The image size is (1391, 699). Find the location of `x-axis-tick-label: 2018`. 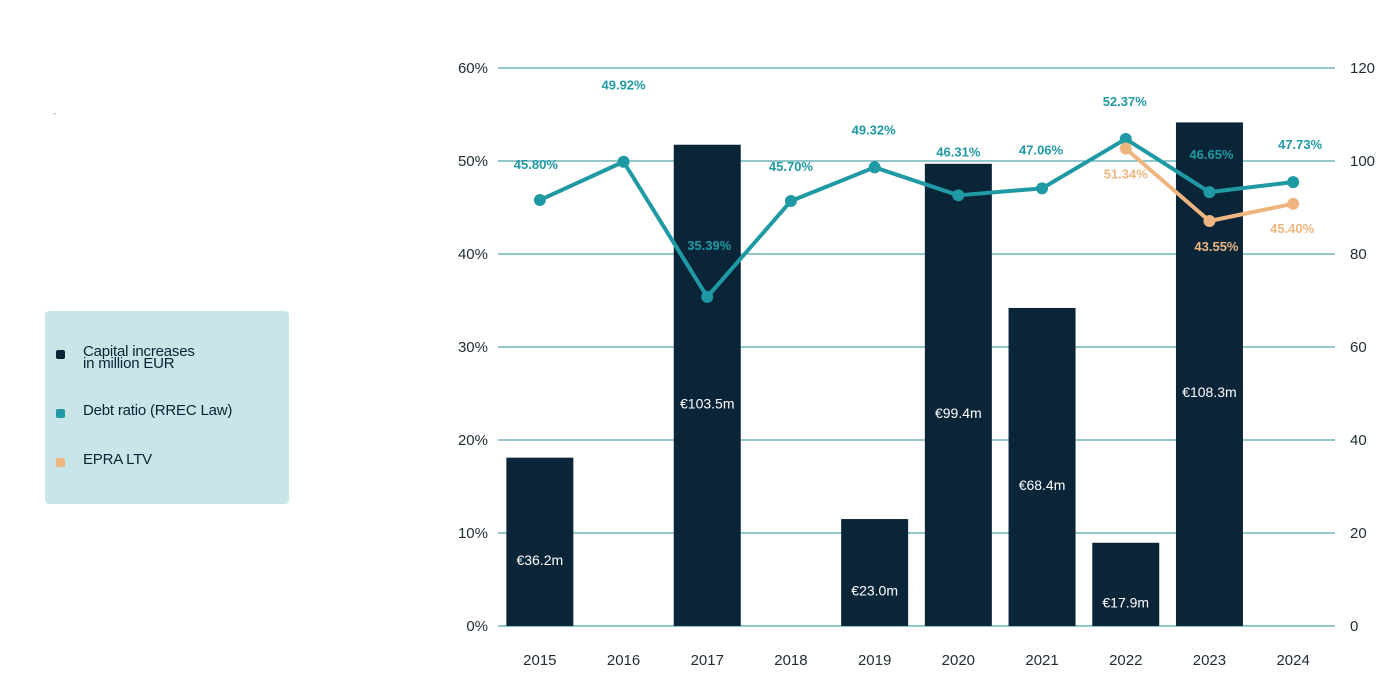

x-axis-tick-label: 2018 is located at coordinates (790, 660).